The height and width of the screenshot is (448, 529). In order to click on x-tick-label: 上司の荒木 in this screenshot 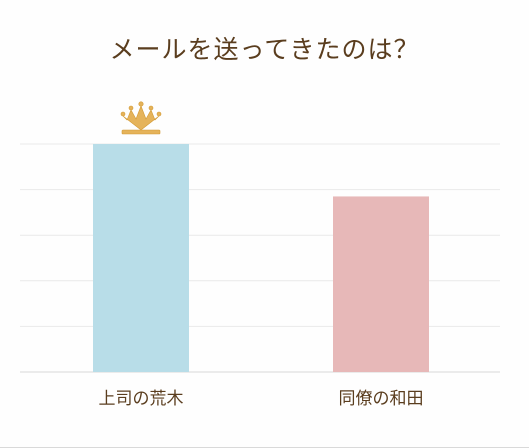, I will do `click(141, 399)`.